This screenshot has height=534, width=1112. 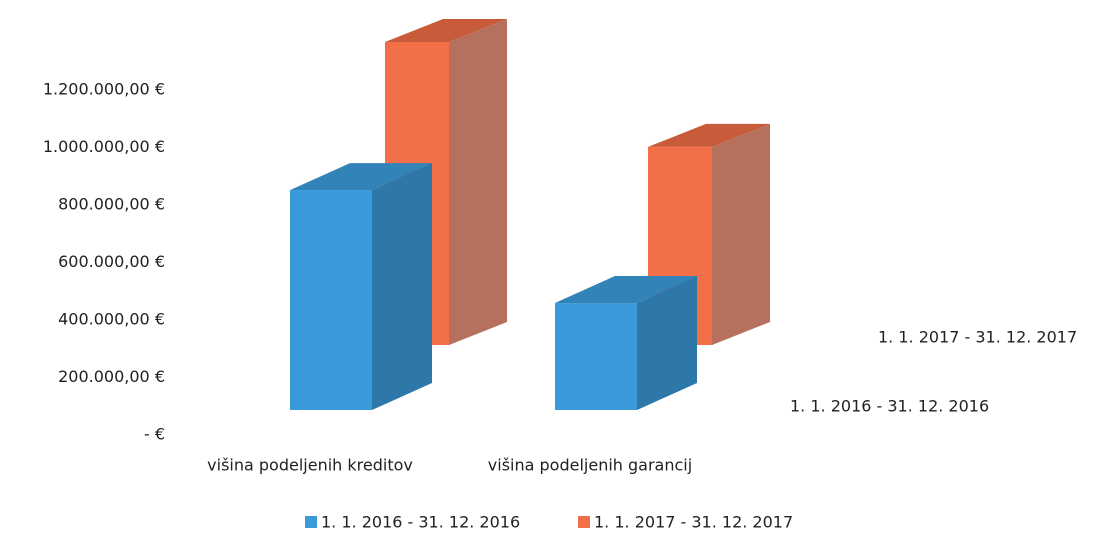 I want to click on depth-label: 1. 1. 2017 - 31. 12. 2017, so click(x=977, y=337).